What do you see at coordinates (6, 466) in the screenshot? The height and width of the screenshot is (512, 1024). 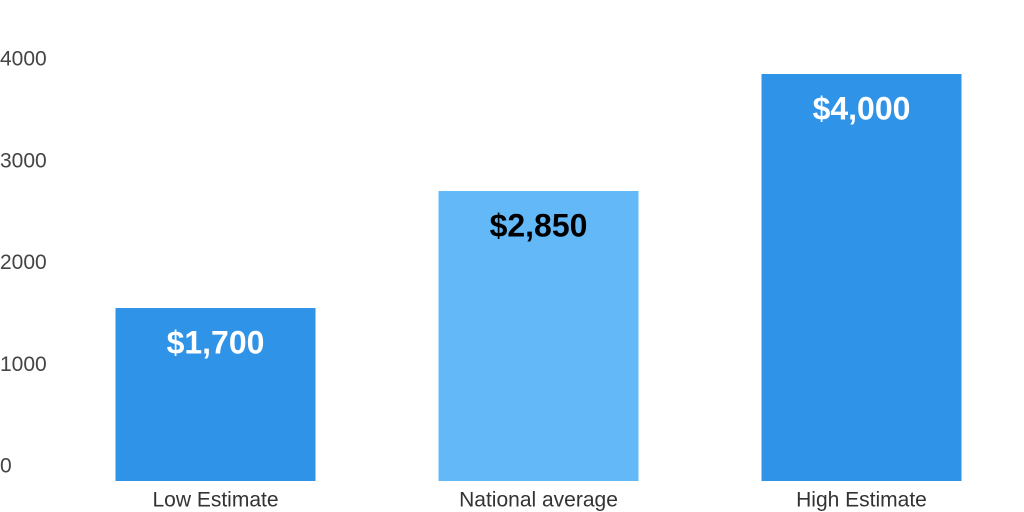 I see `y-tick-label: 0` at bounding box center [6, 466].